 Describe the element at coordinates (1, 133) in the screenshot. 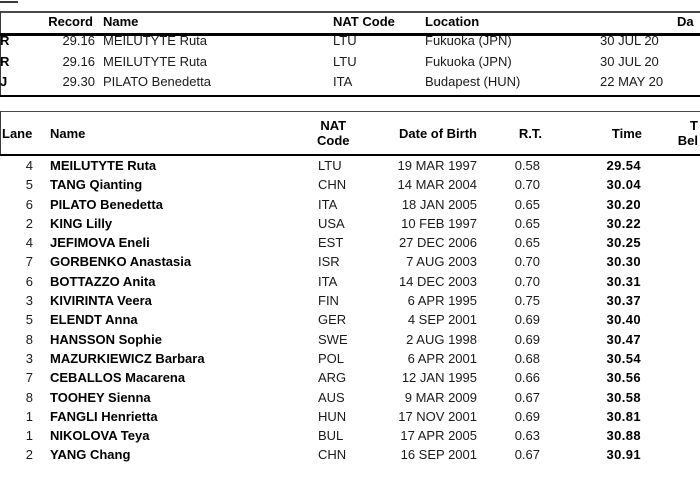

I see `results-header-left-border` at that location.